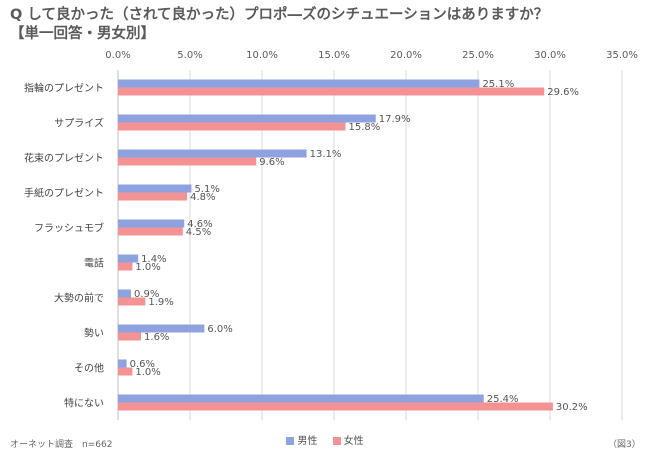 The height and width of the screenshot is (459, 650). What do you see at coordinates (64, 88) in the screenshot?
I see `category-label: 指輪のプレゼント` at bounding box center [64, 88].